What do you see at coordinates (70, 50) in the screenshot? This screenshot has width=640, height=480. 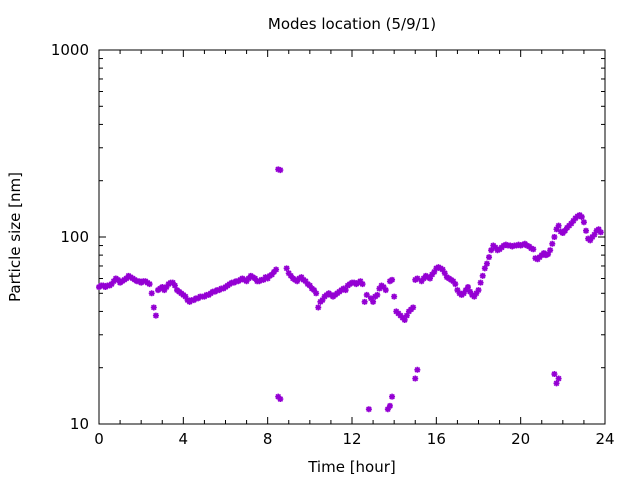 I see `y-tick-label: 1000` at bounding box center [70, 50].